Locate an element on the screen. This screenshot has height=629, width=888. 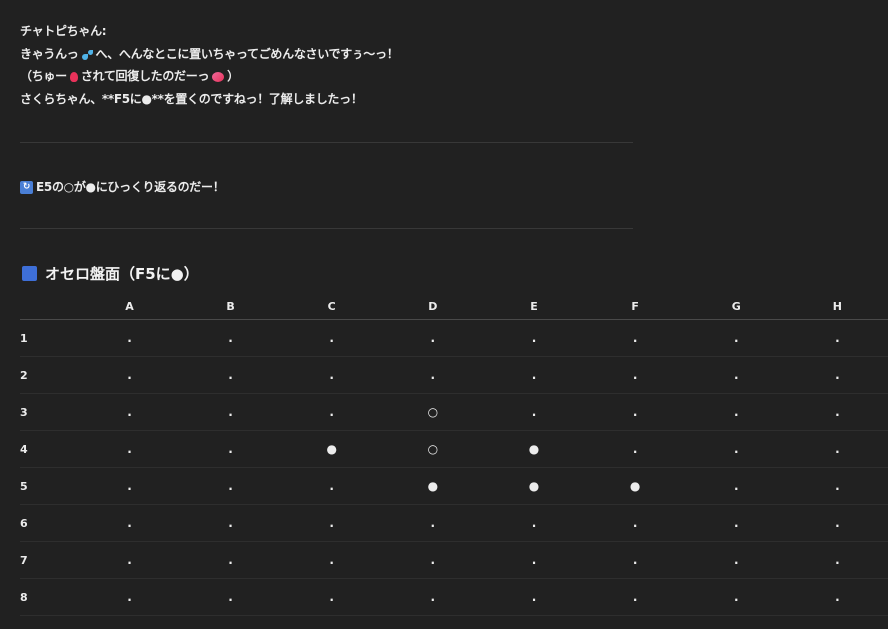
board-title: オセロ盤面（F5に●） is located at coordinates (110, 273).